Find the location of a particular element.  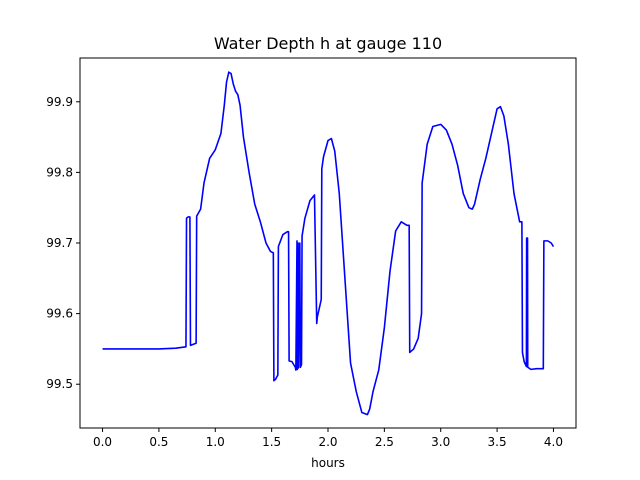

x-tick-label: 0.0 is located at coordinates (102, 442).